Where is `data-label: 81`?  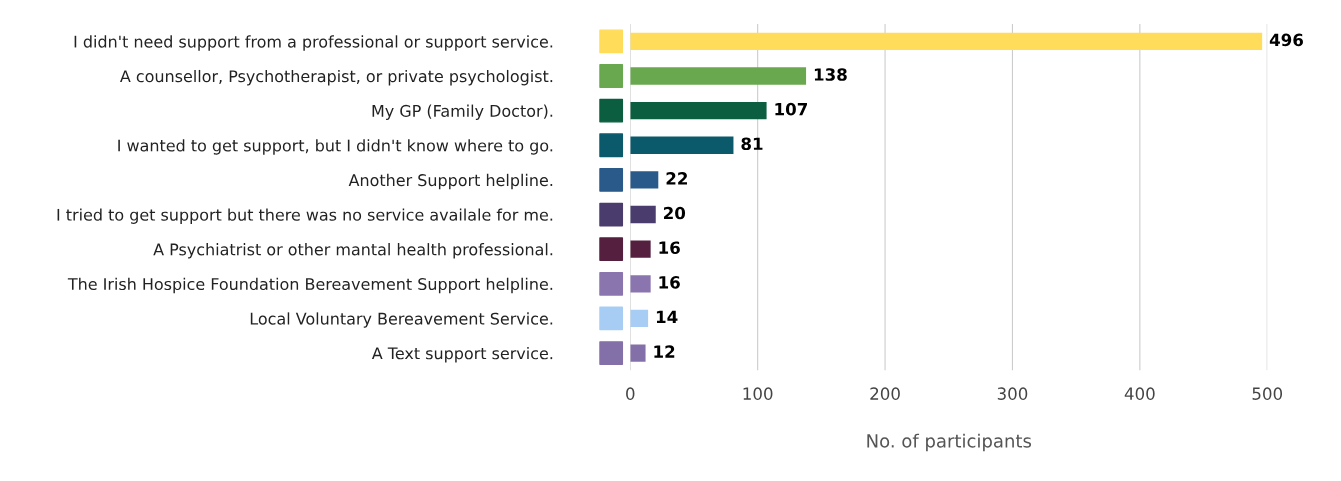 data-label: 81 is located at coordinates (752, 144).